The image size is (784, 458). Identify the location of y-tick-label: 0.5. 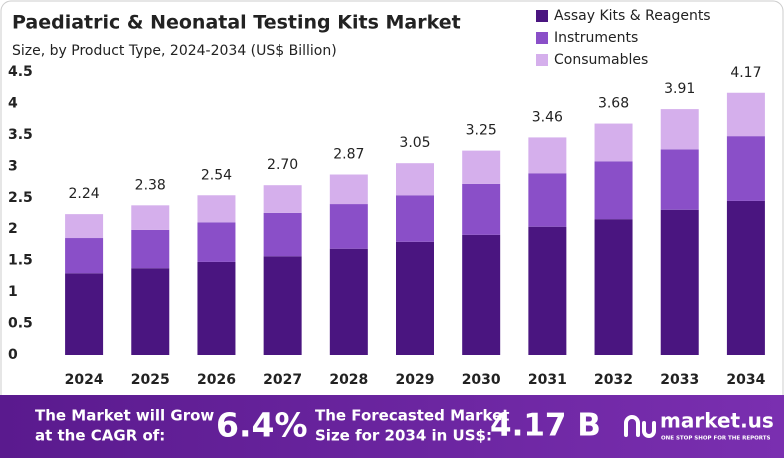
(20, 324).